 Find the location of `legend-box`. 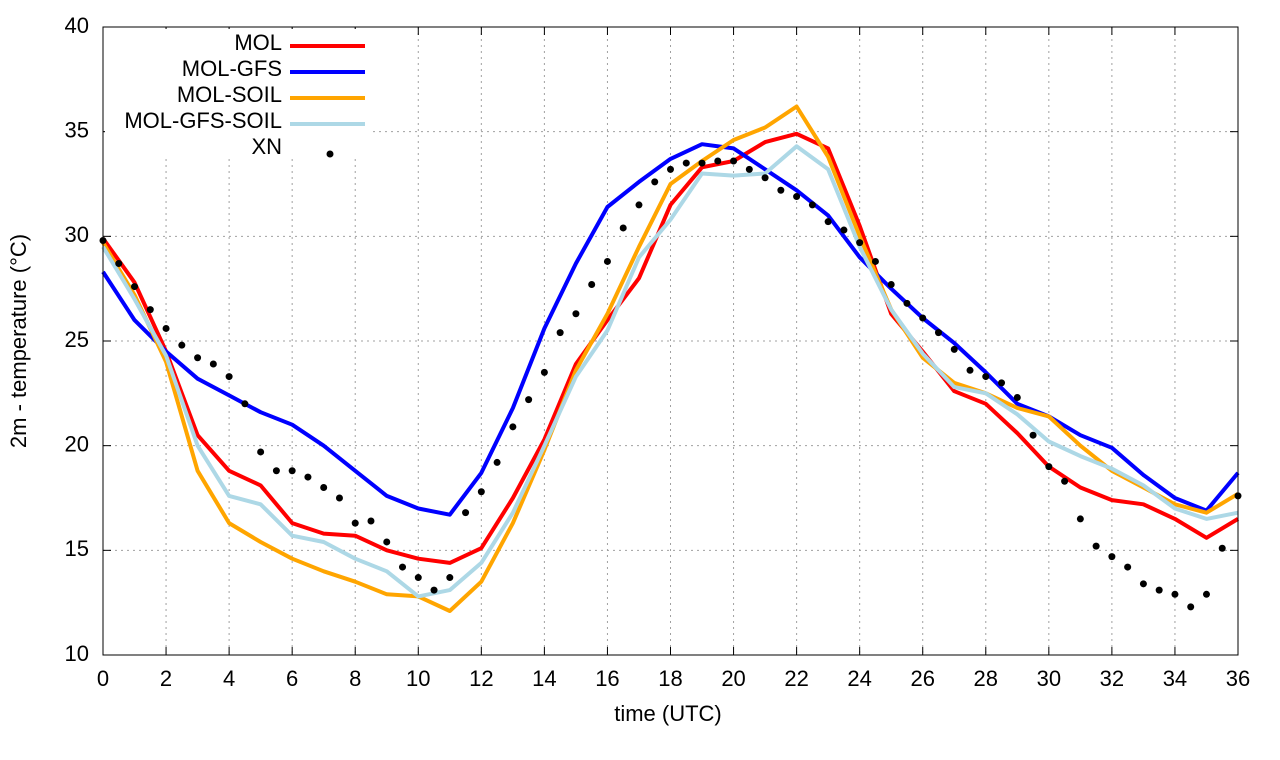

legend-box is located at coordinates (237, 94).